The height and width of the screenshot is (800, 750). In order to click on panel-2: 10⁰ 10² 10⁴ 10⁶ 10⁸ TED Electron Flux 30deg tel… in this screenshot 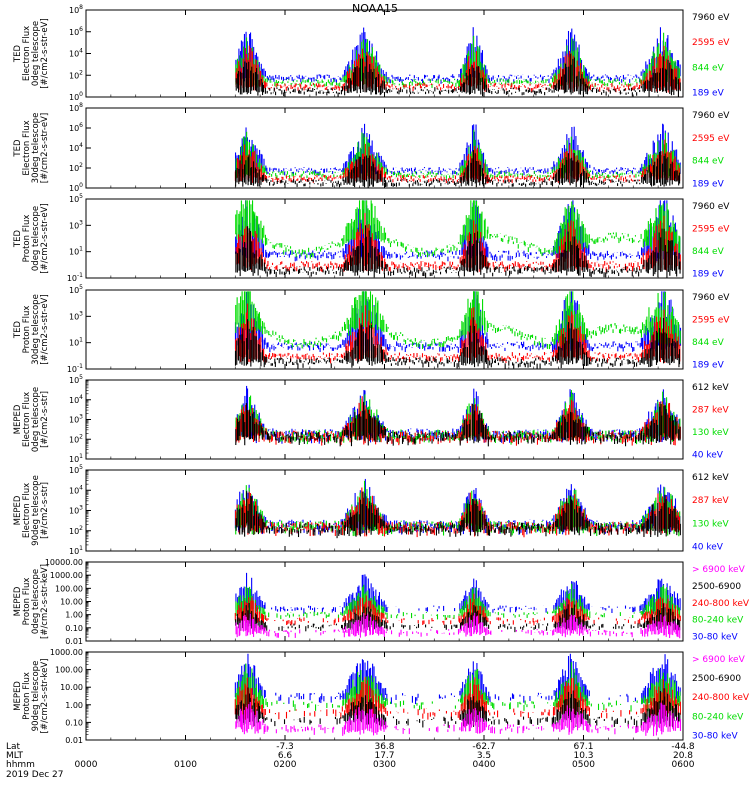, I will do `click(371, 147)`.